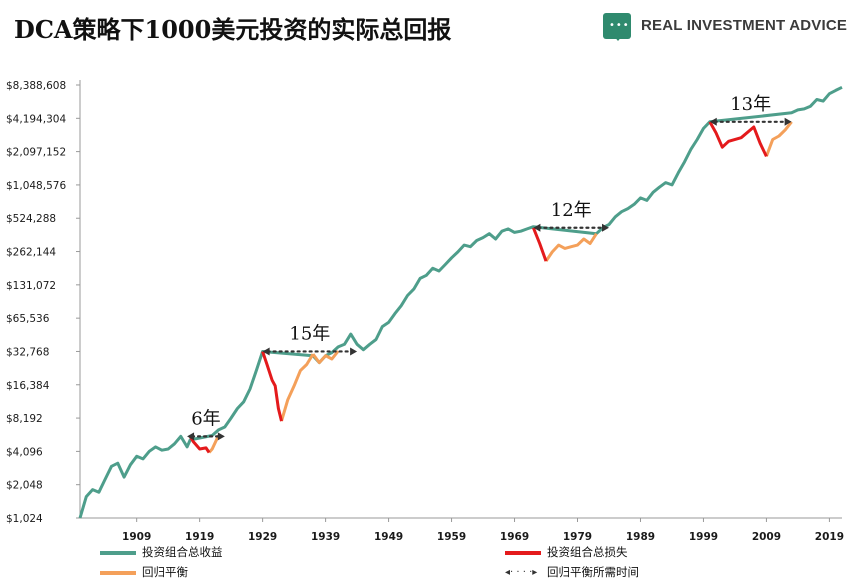  I want to click on y-tick-label: $262,144, so click(31, 253).